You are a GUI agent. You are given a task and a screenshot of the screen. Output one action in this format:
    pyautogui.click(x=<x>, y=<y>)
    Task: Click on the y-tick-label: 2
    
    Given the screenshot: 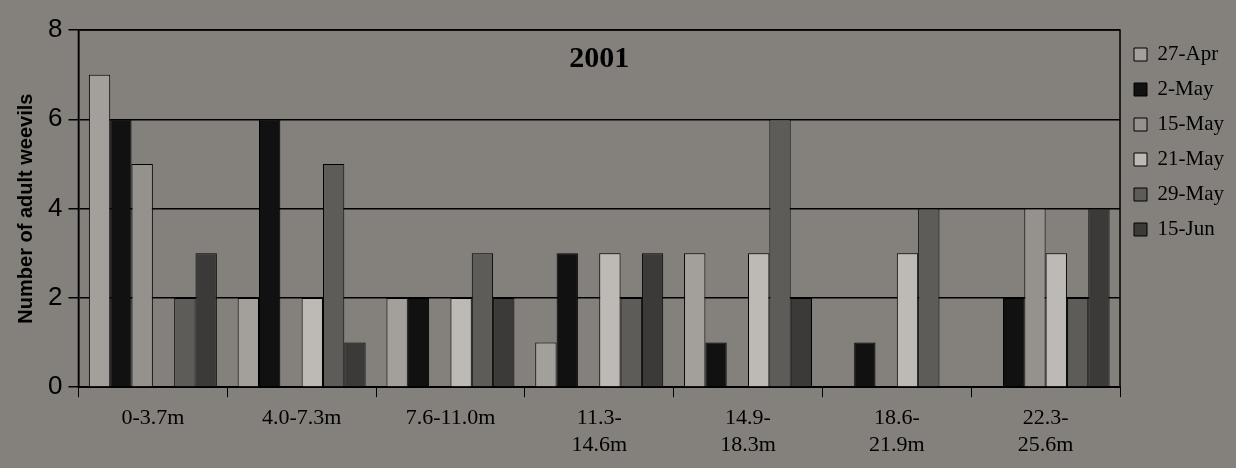 What is the action you would take?
    pyautogui.click(x=55, y=296)
    